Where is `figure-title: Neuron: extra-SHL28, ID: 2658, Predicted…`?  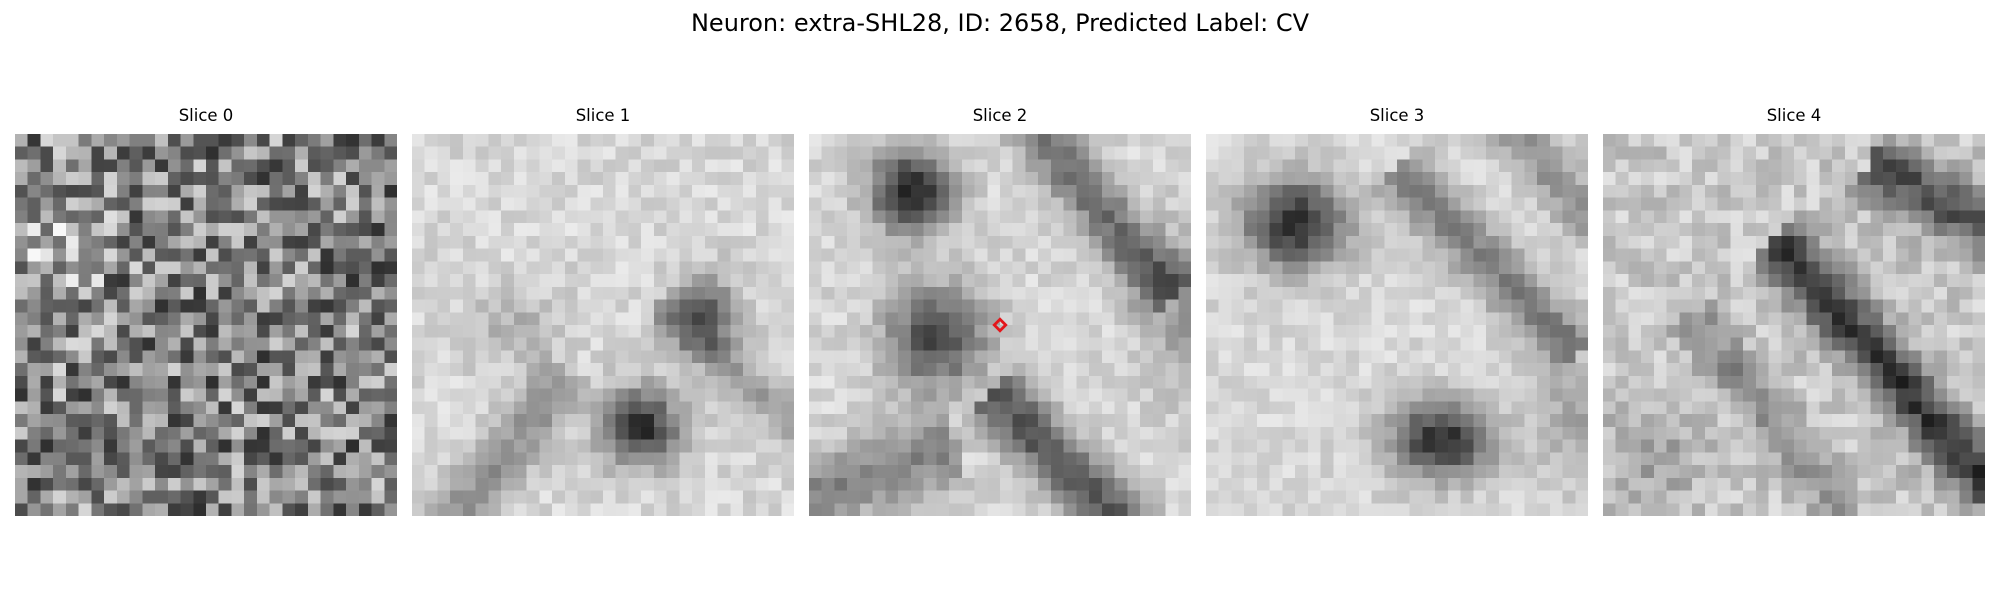
figure-title: Neuron: extra-SHL28, ID: 2658, Predicted… is located at coordinates (1000, 23).